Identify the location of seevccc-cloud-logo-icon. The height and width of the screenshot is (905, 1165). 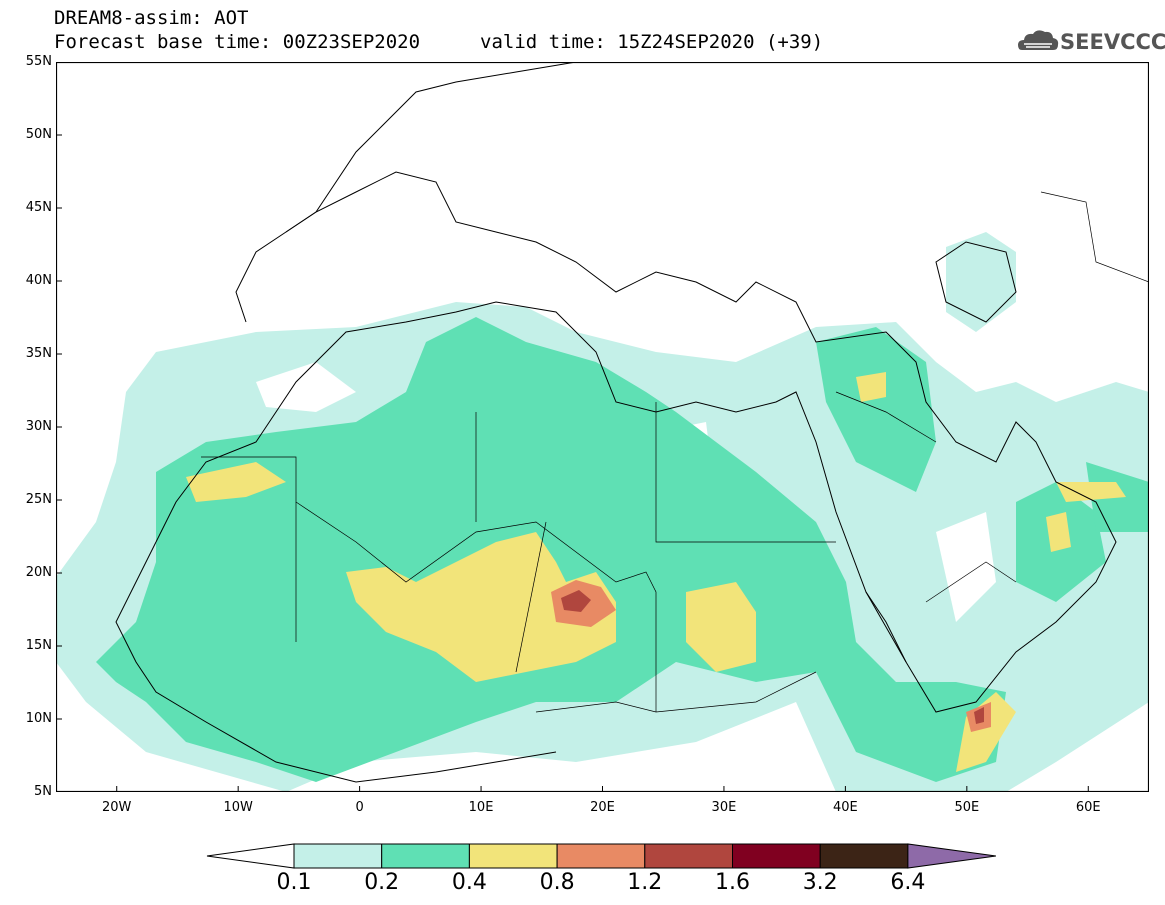
(1038, 40).